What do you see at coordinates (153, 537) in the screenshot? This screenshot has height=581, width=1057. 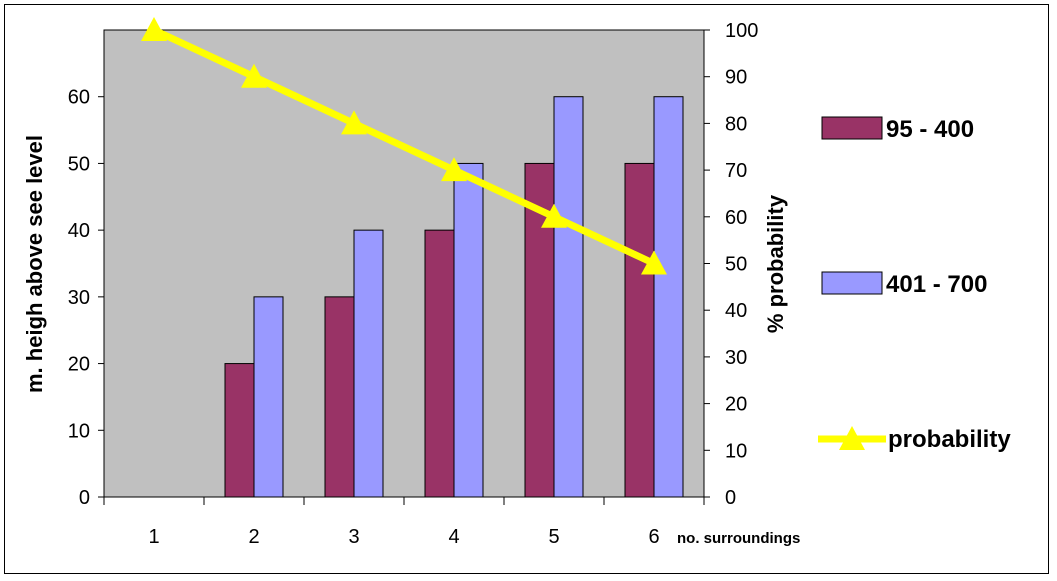 I see `x-tick-label: 1` at bounding box center [153, 537].